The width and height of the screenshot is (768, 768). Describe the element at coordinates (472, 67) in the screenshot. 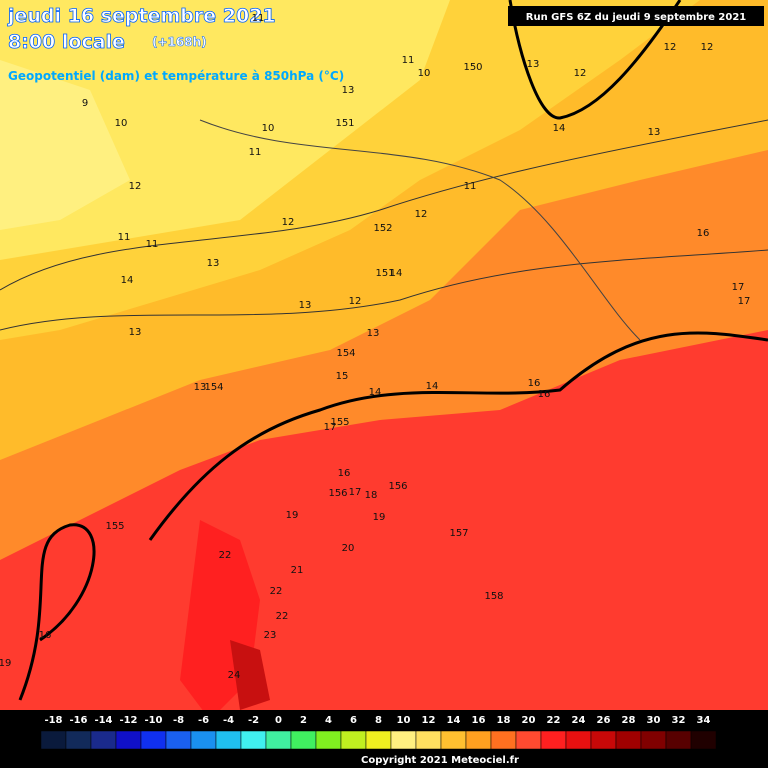

I see `map-label: 150` at that location.